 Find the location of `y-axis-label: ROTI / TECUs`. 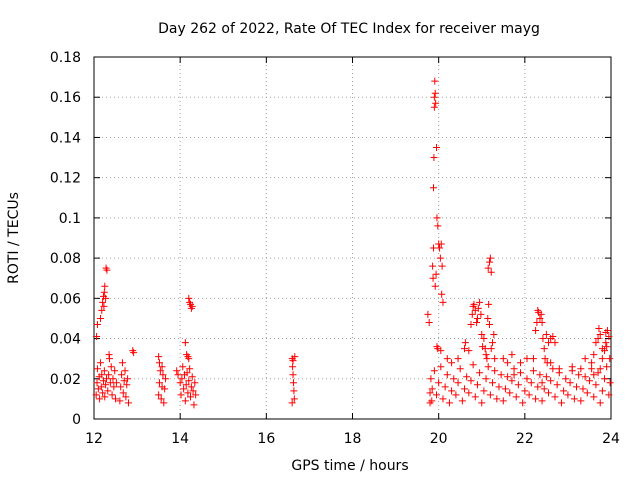

y-axis-label: ROTI / TECUs is located at coordinates (14, 238).